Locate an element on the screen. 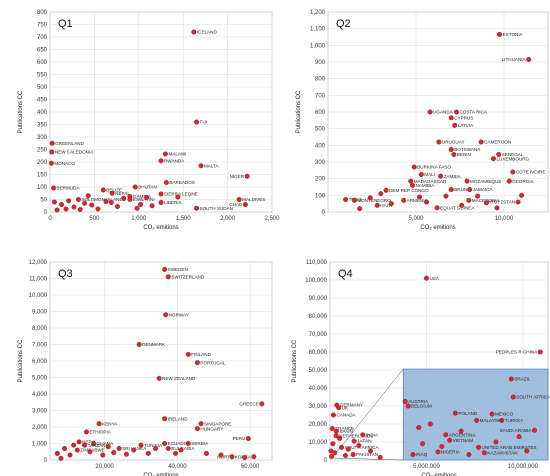 This screenshot has width=550, height=476. y-tick-label: 100,000 is located at coordinates (316, 281).